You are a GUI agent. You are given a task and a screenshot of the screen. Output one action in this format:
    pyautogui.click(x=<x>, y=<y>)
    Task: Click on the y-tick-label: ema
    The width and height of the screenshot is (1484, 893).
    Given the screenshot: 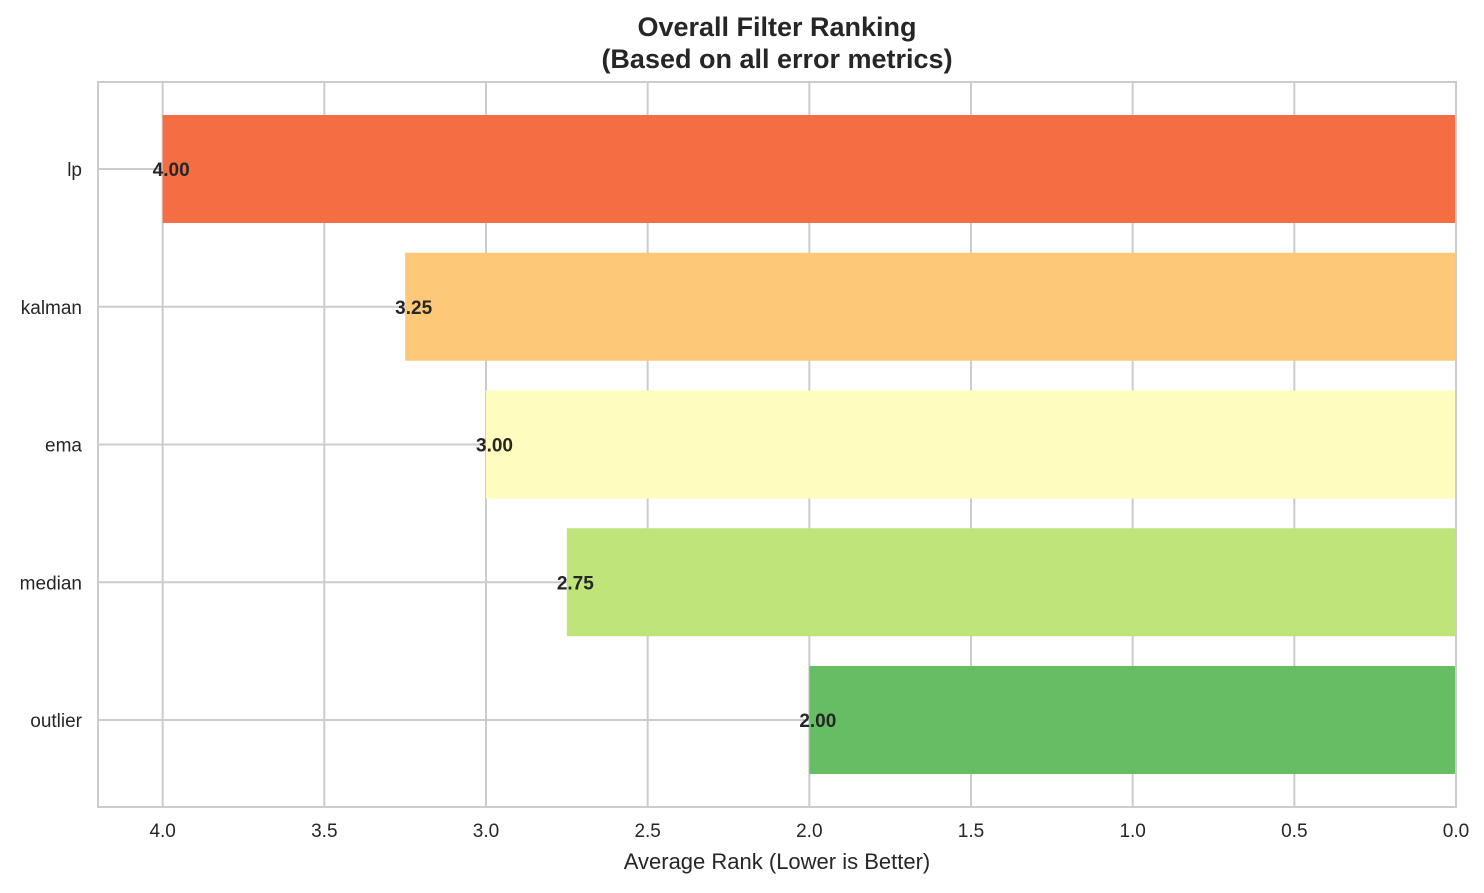 What is the action you would take?
    pyautogui.click(x=63, y=446)
    